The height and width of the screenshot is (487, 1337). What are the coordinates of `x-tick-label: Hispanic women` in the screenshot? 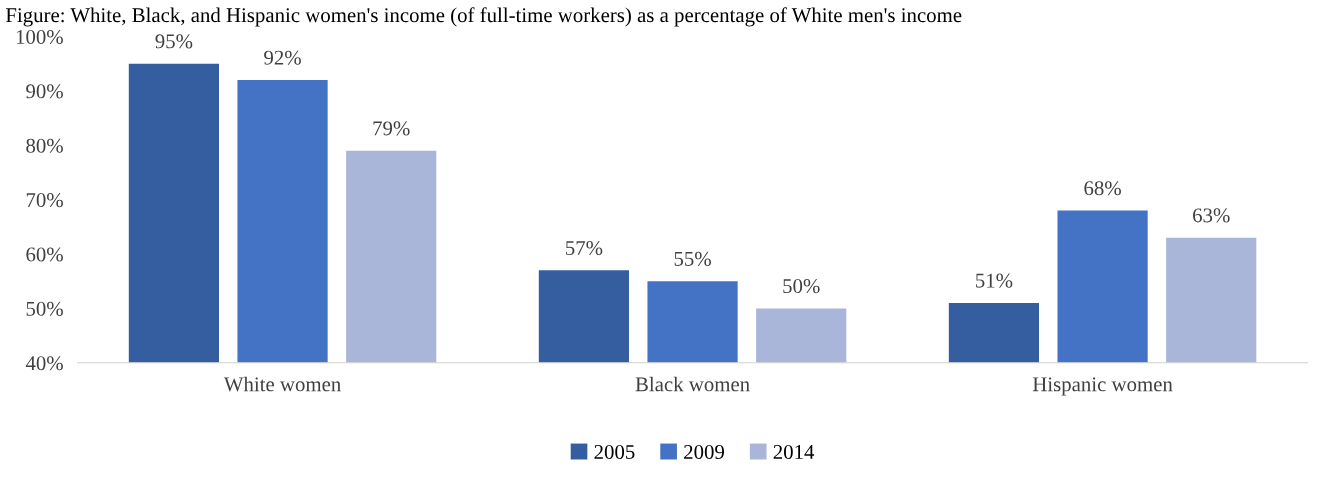 It's located at (1102, 386).